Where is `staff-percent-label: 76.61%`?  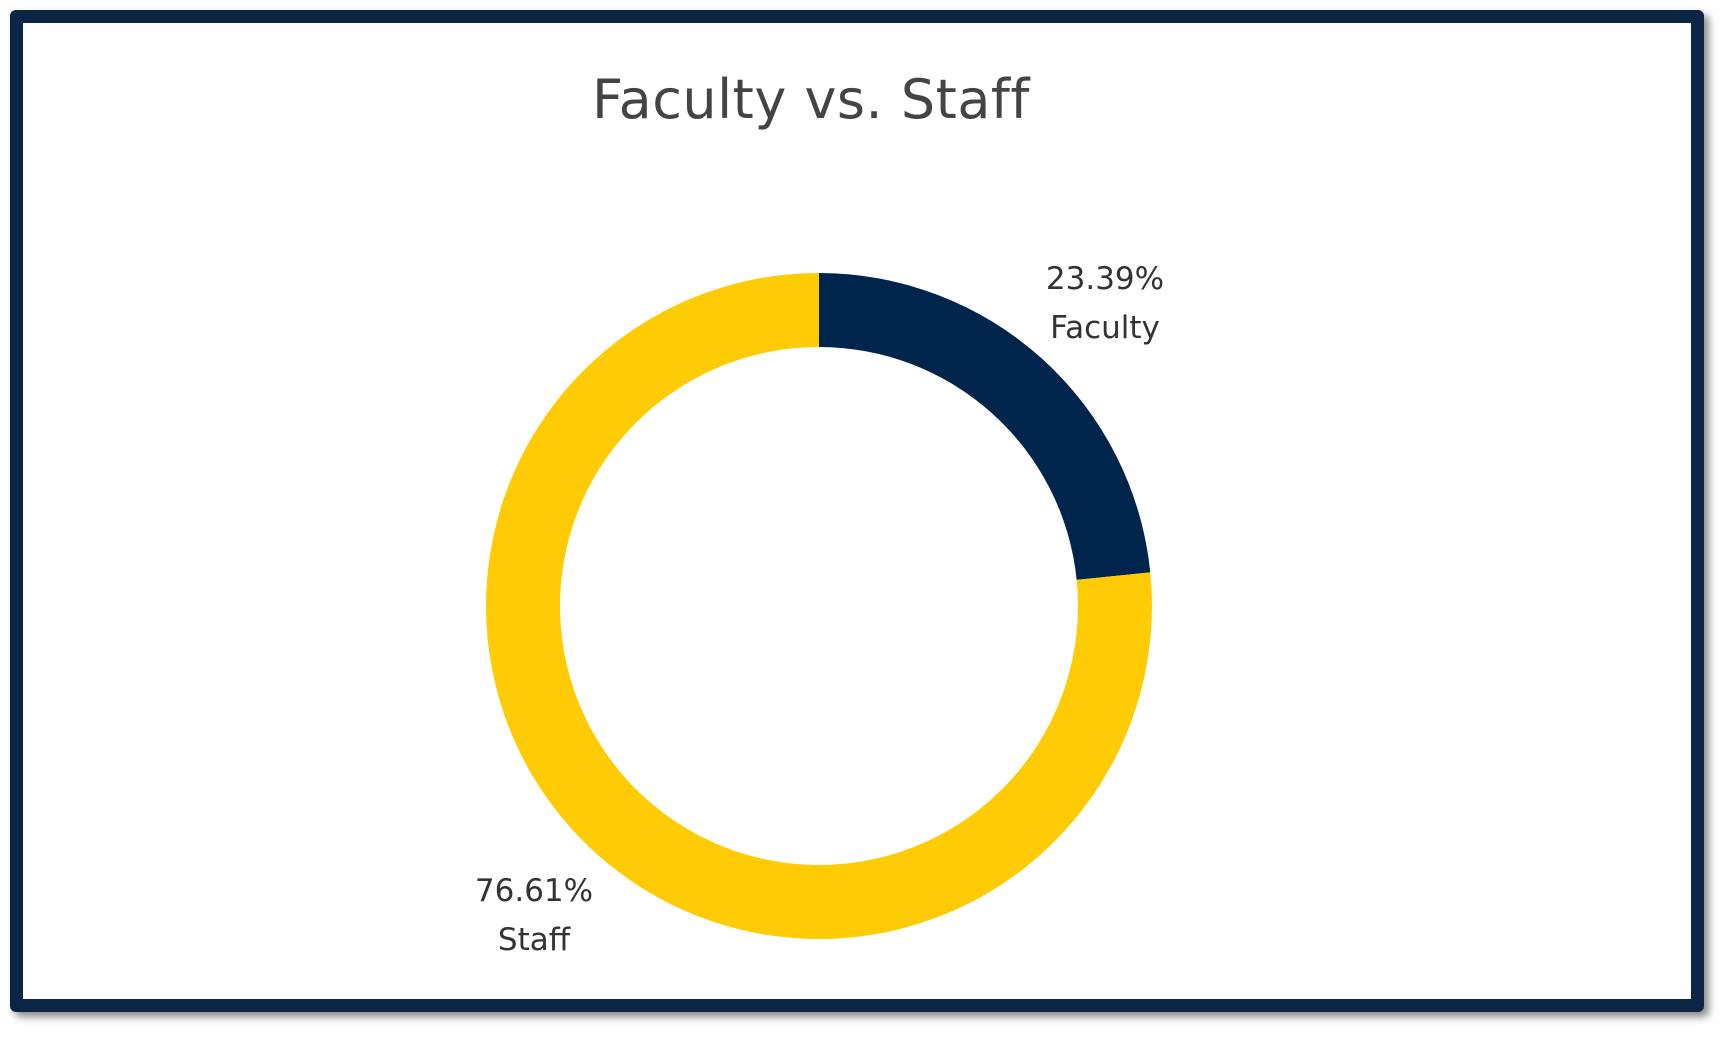
staff-percent-label: 76.61% is located at coordinates (534, 891).